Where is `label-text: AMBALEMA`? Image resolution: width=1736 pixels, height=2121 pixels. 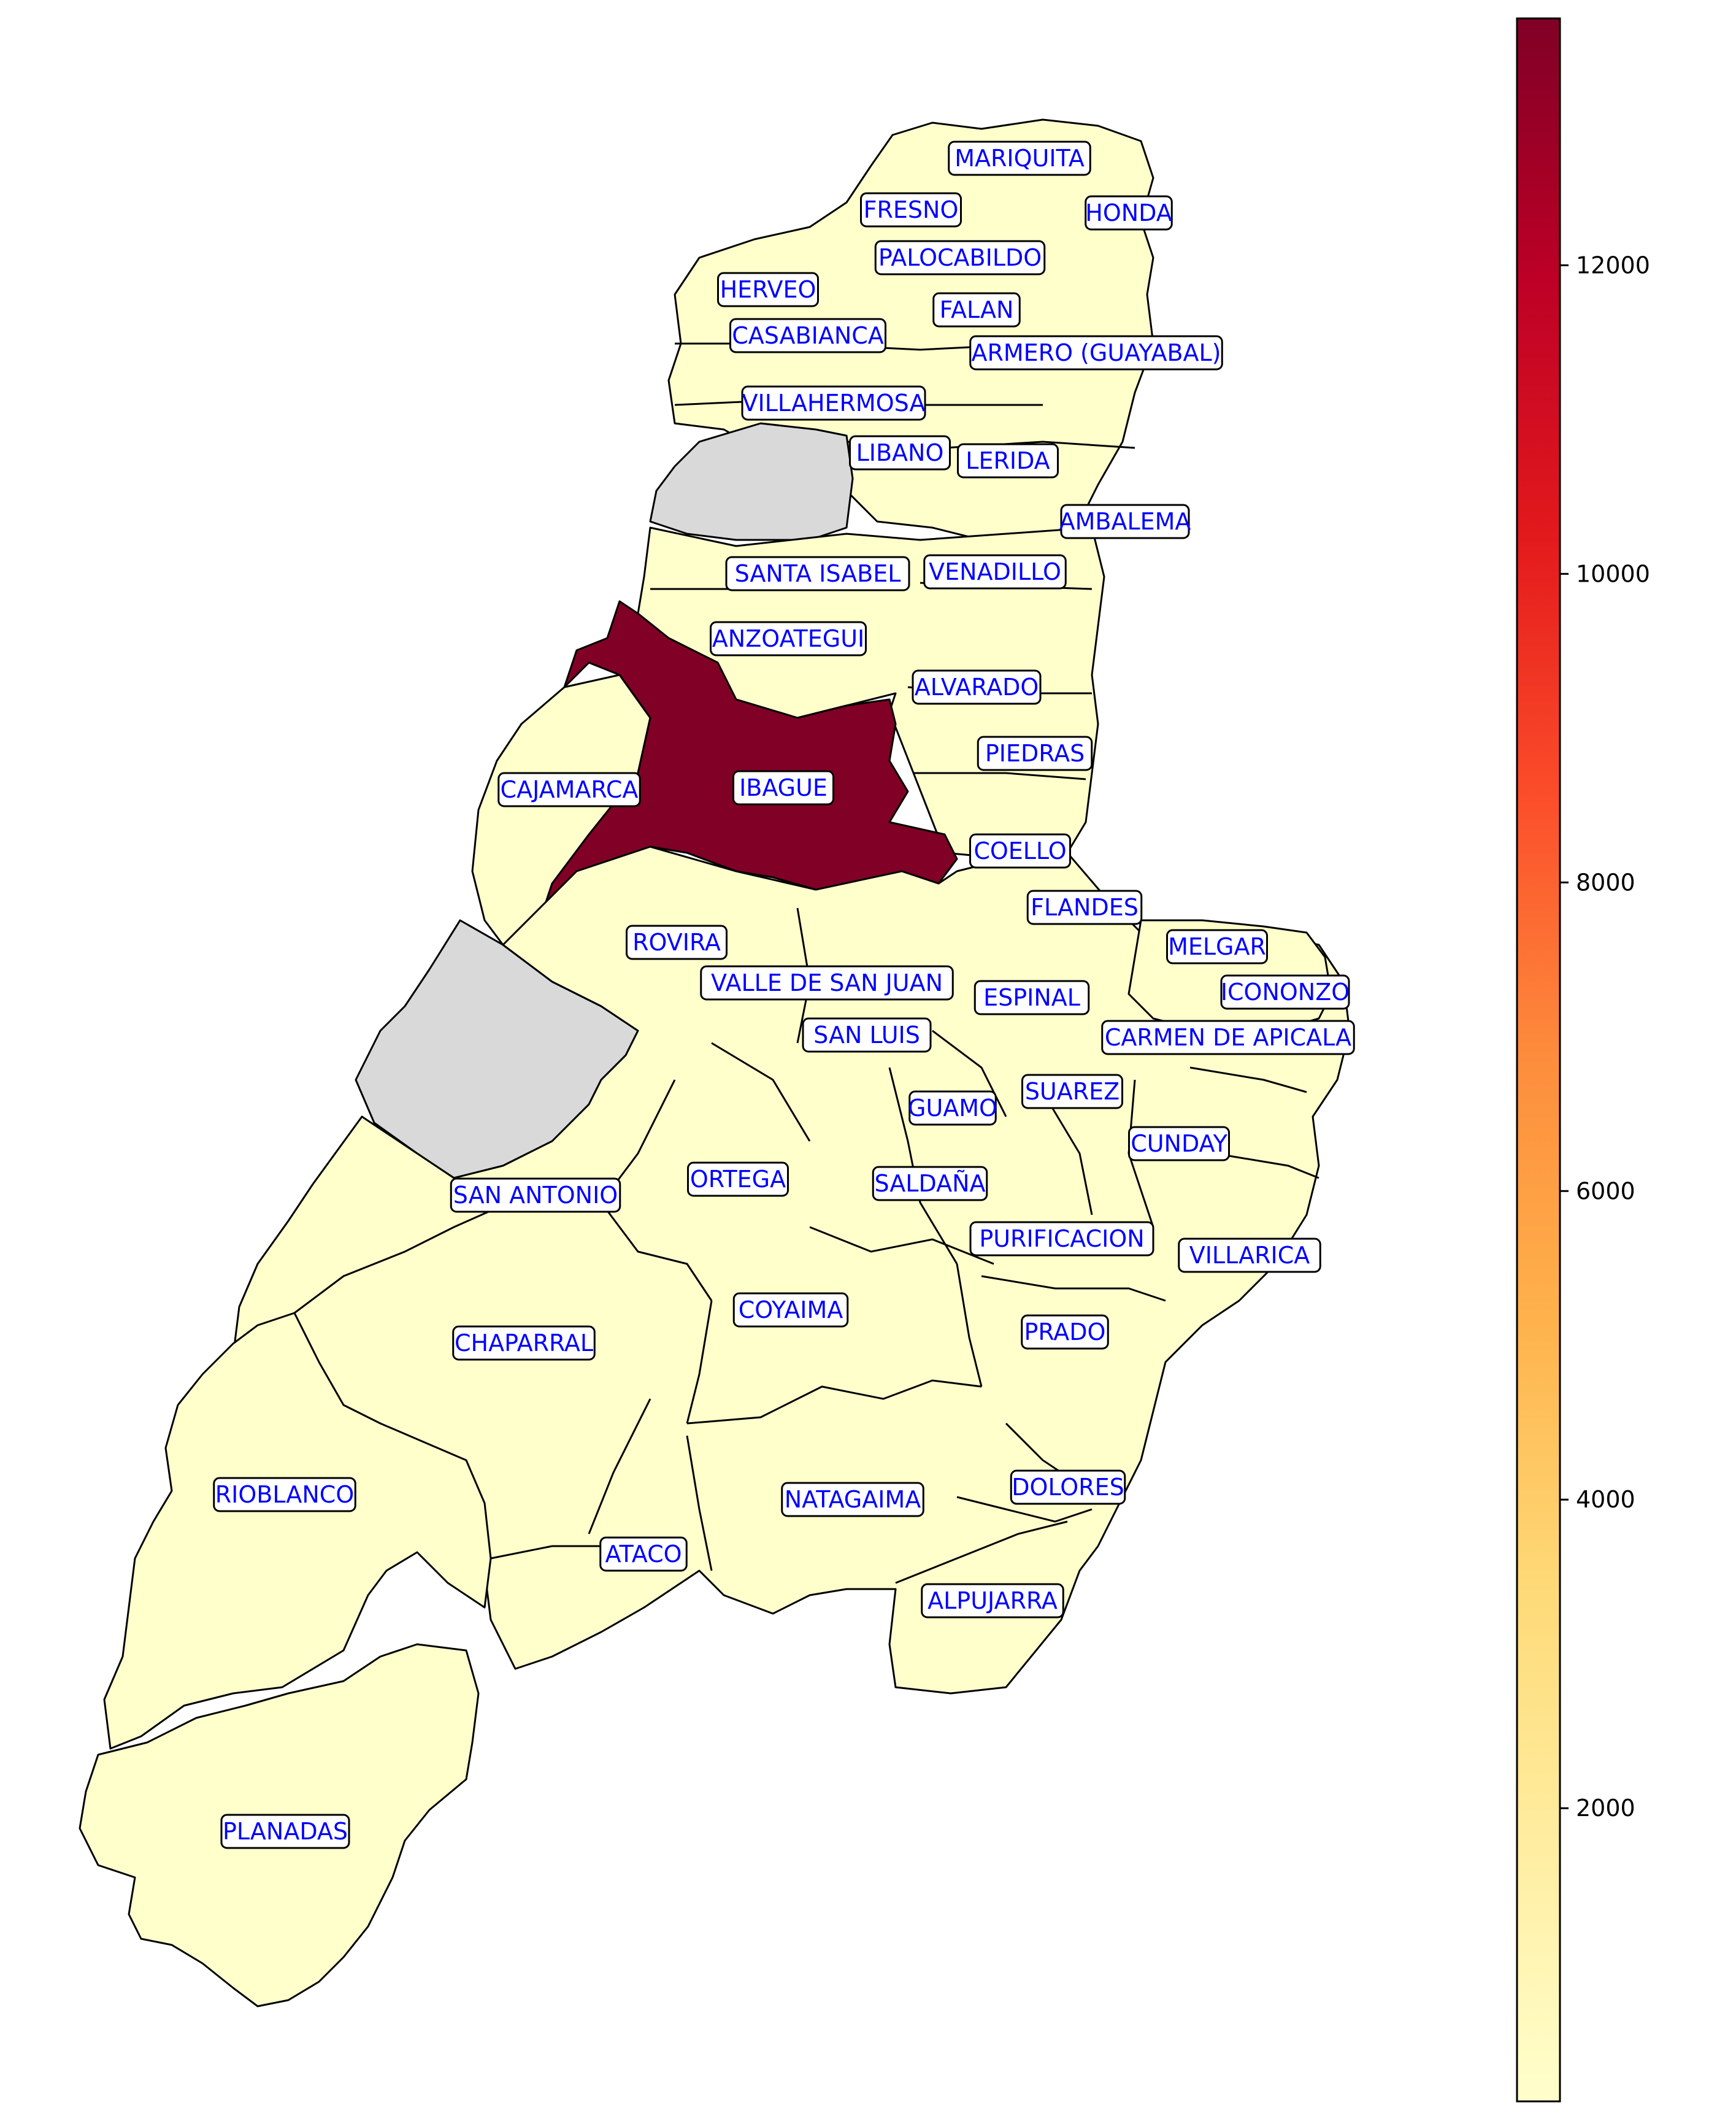 label-text: AMBALEMA is located at coordinates (1125, 521).